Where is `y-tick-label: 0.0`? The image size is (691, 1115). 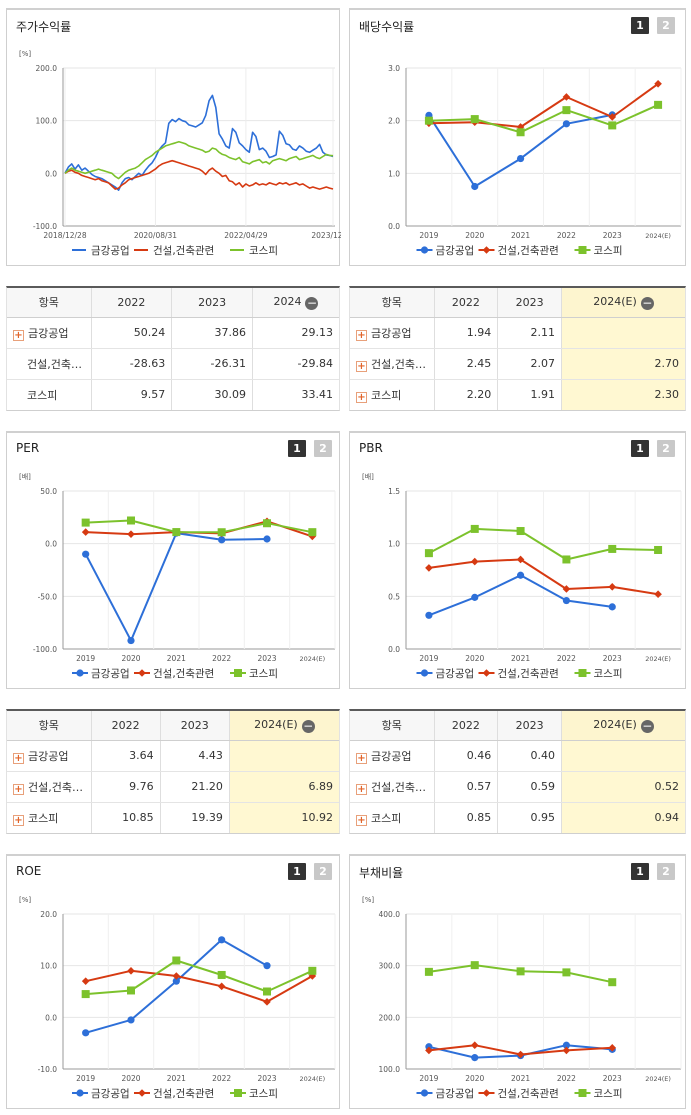 y-tick-label: 0.0 is located at coordinates (51, 544).